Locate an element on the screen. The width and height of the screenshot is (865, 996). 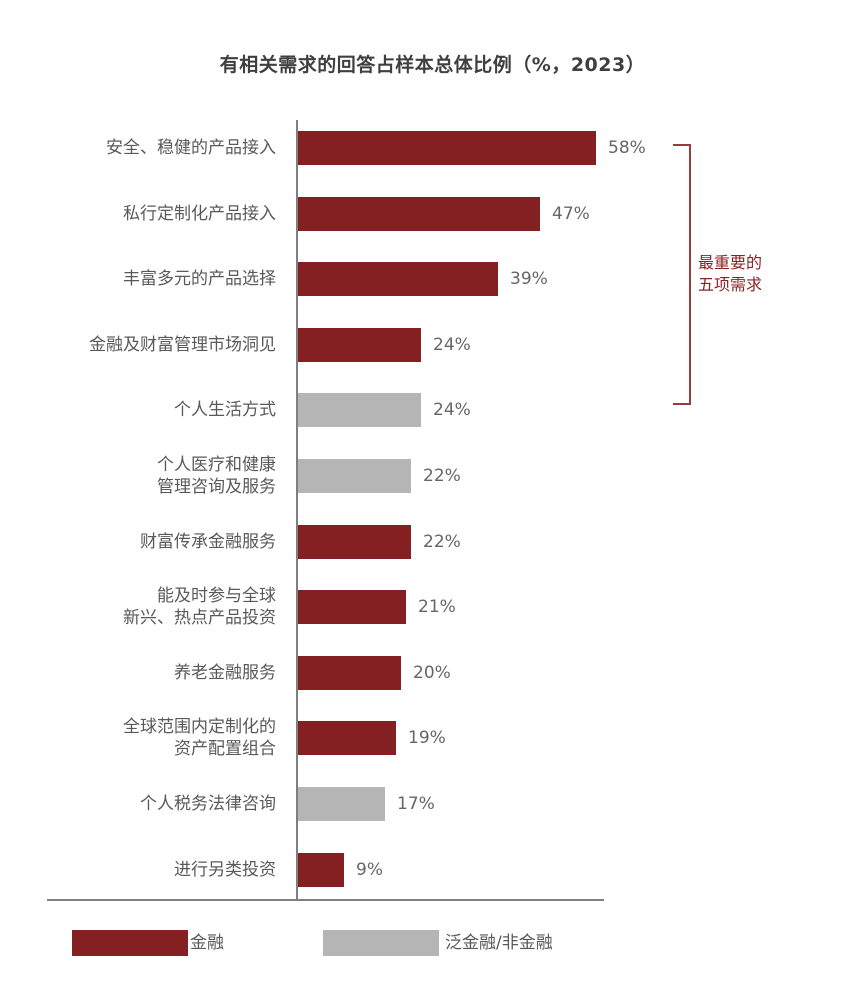
category-label: 进行另类投资 is located at coordinates (146, 870).